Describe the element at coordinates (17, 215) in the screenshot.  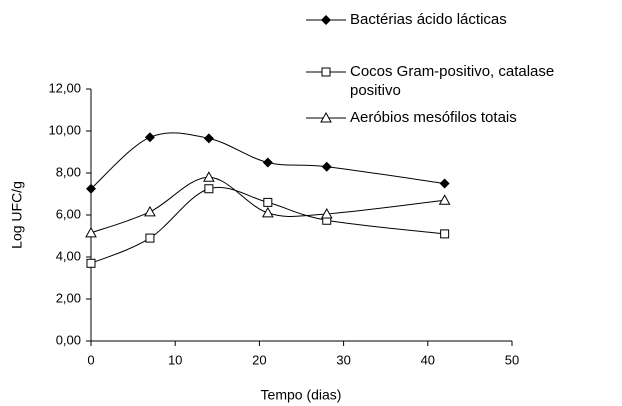
I see `y-axis-label: Log UFC/g` at that location.